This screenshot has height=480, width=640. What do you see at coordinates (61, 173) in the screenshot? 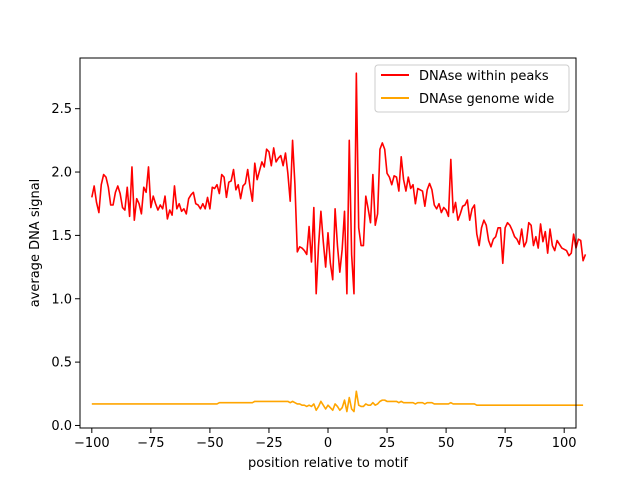
I see `y-tick-label: 2.0` at bounding box center [61, 173].